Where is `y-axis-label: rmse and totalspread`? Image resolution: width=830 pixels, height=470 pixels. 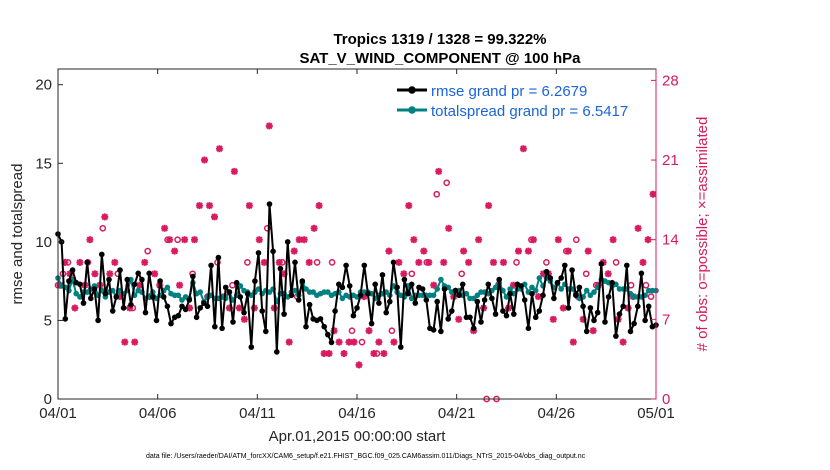
y-axis-label: rmse and totalspread is located at coordinates (17, 234).